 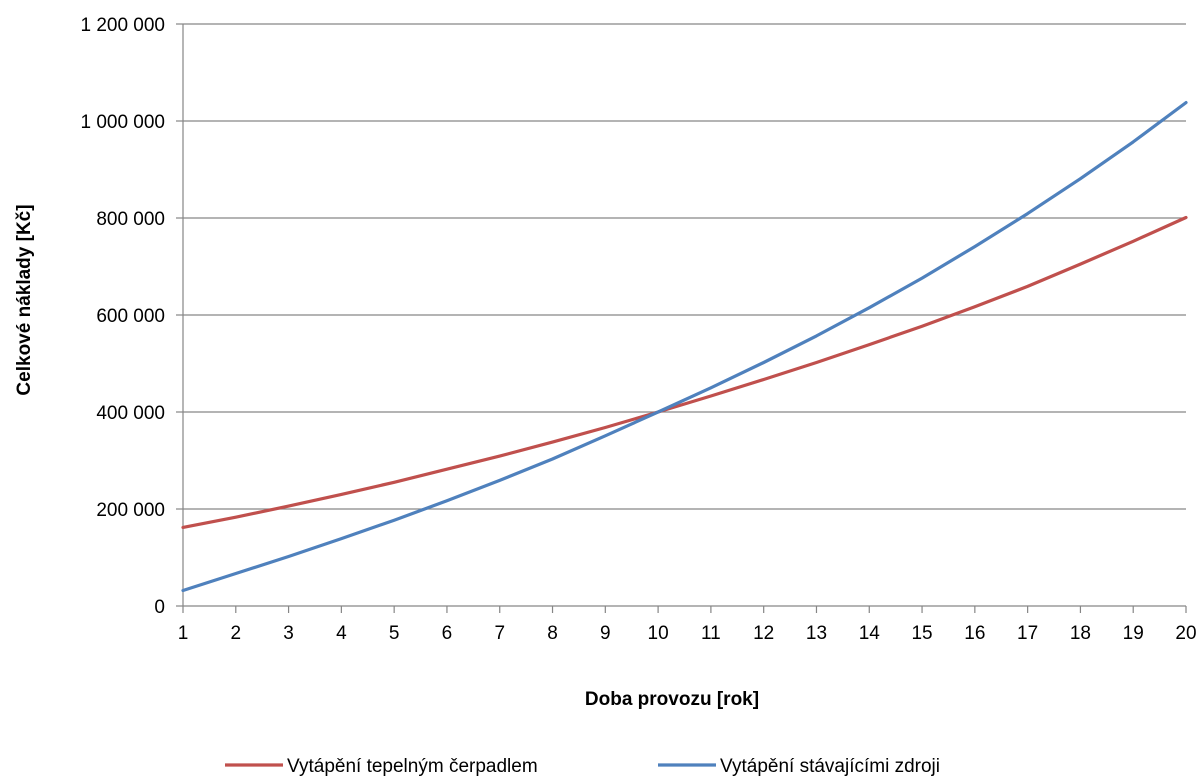 I want to click on x-tick-label: 15, so click(x=921, y=633).